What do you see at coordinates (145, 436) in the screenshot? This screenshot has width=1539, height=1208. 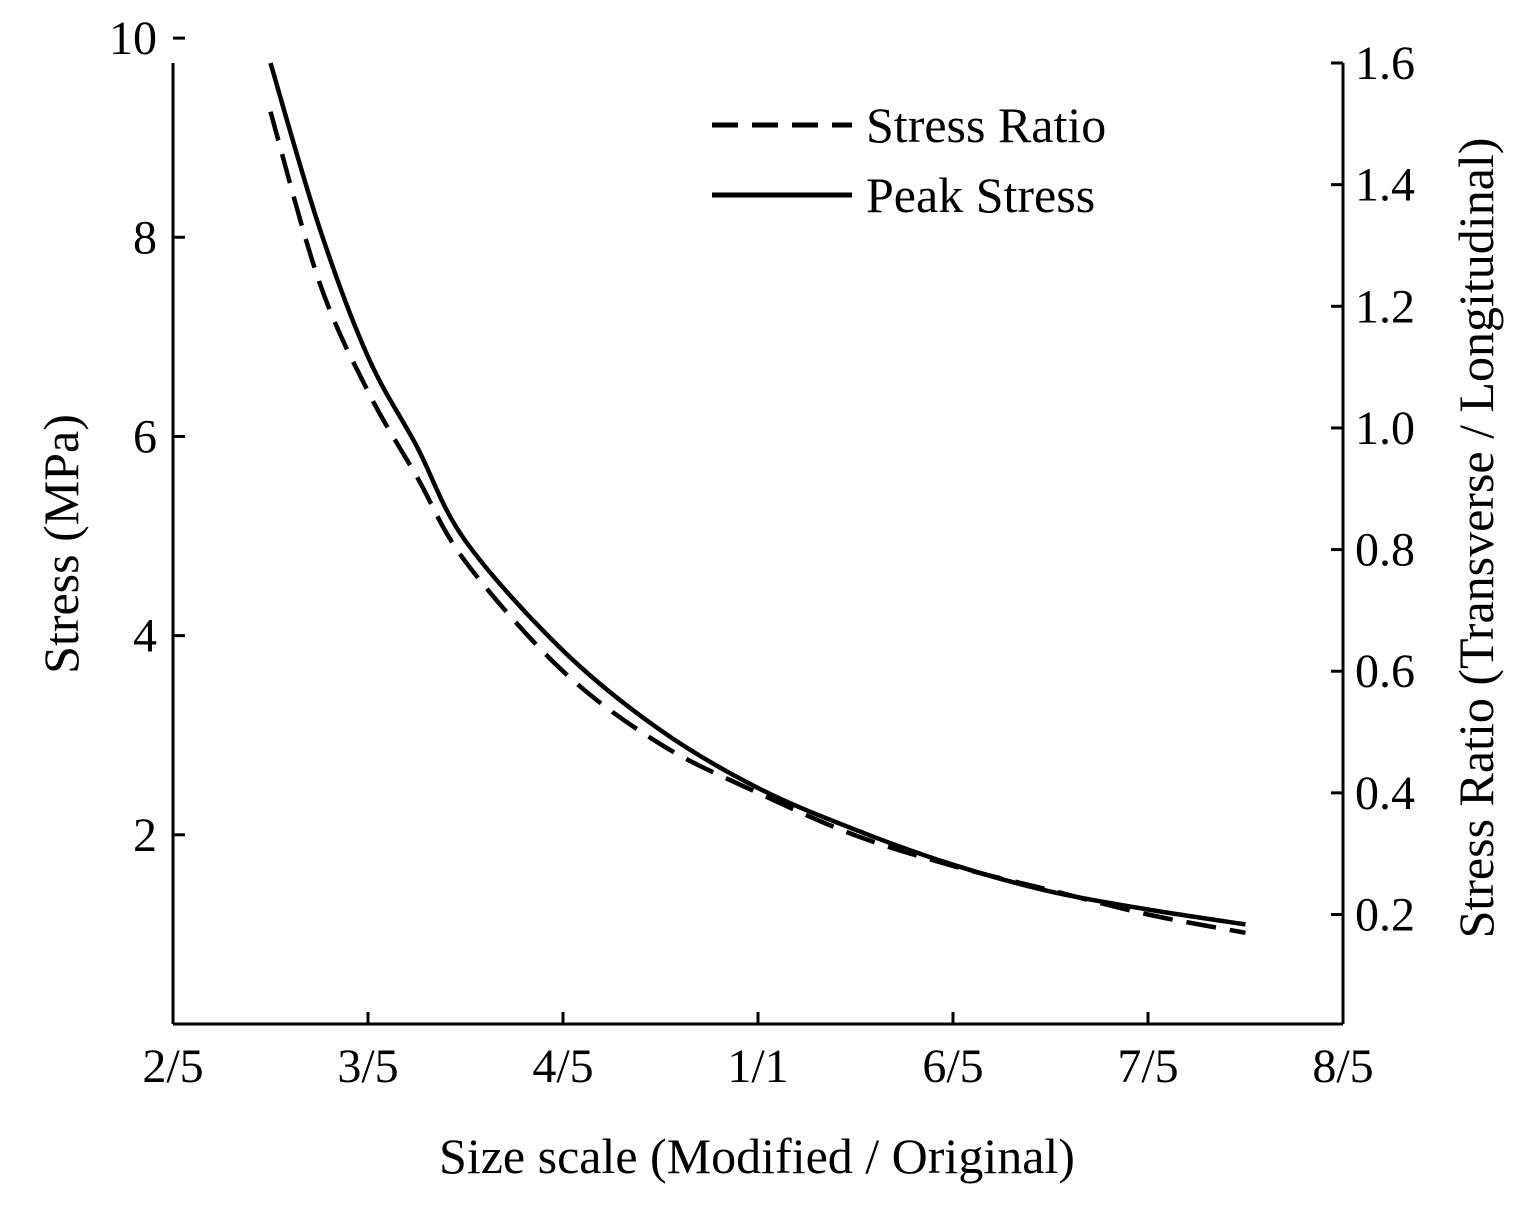 I see `y-tick-label: 6` at bounding box center [145, 436].